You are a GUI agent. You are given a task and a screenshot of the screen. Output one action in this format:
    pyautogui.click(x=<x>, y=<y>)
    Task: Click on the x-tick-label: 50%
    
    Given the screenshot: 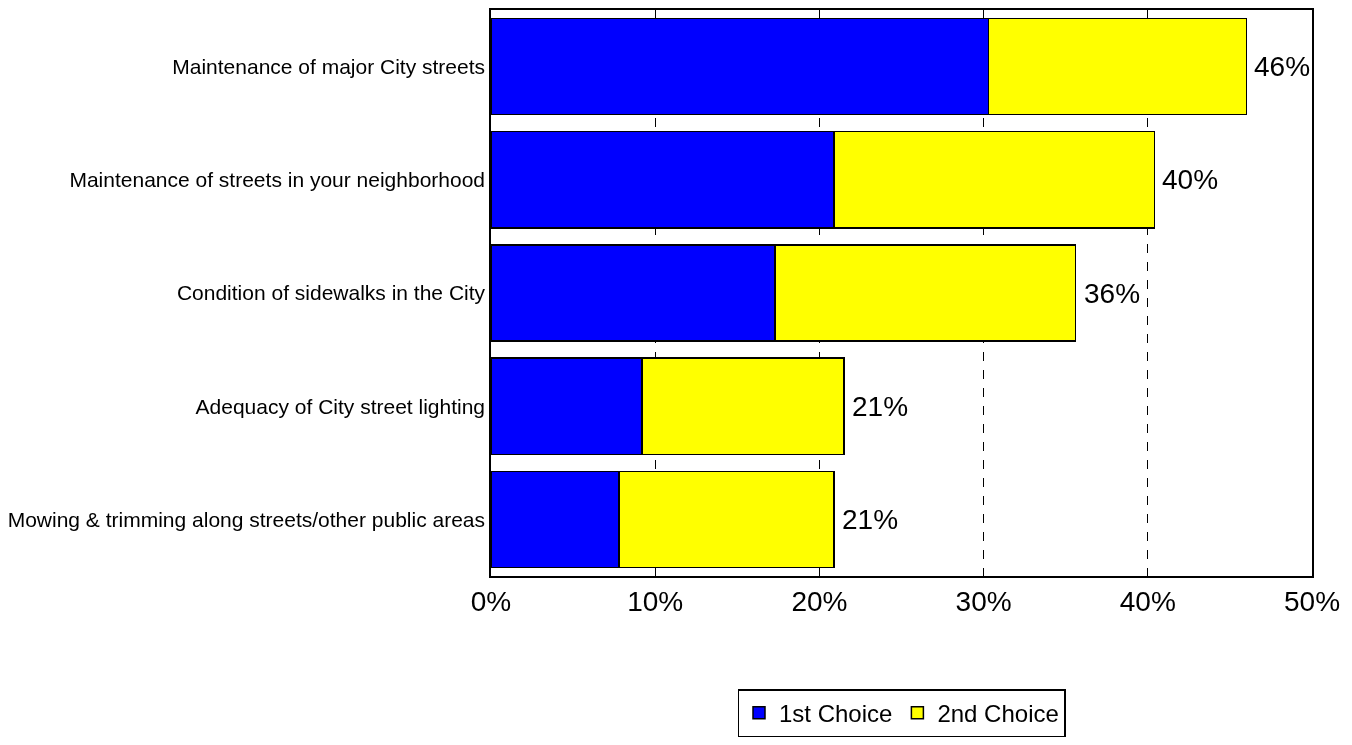 What is the action you would take?
    pyautogui.click(x=1312, y=602)
    